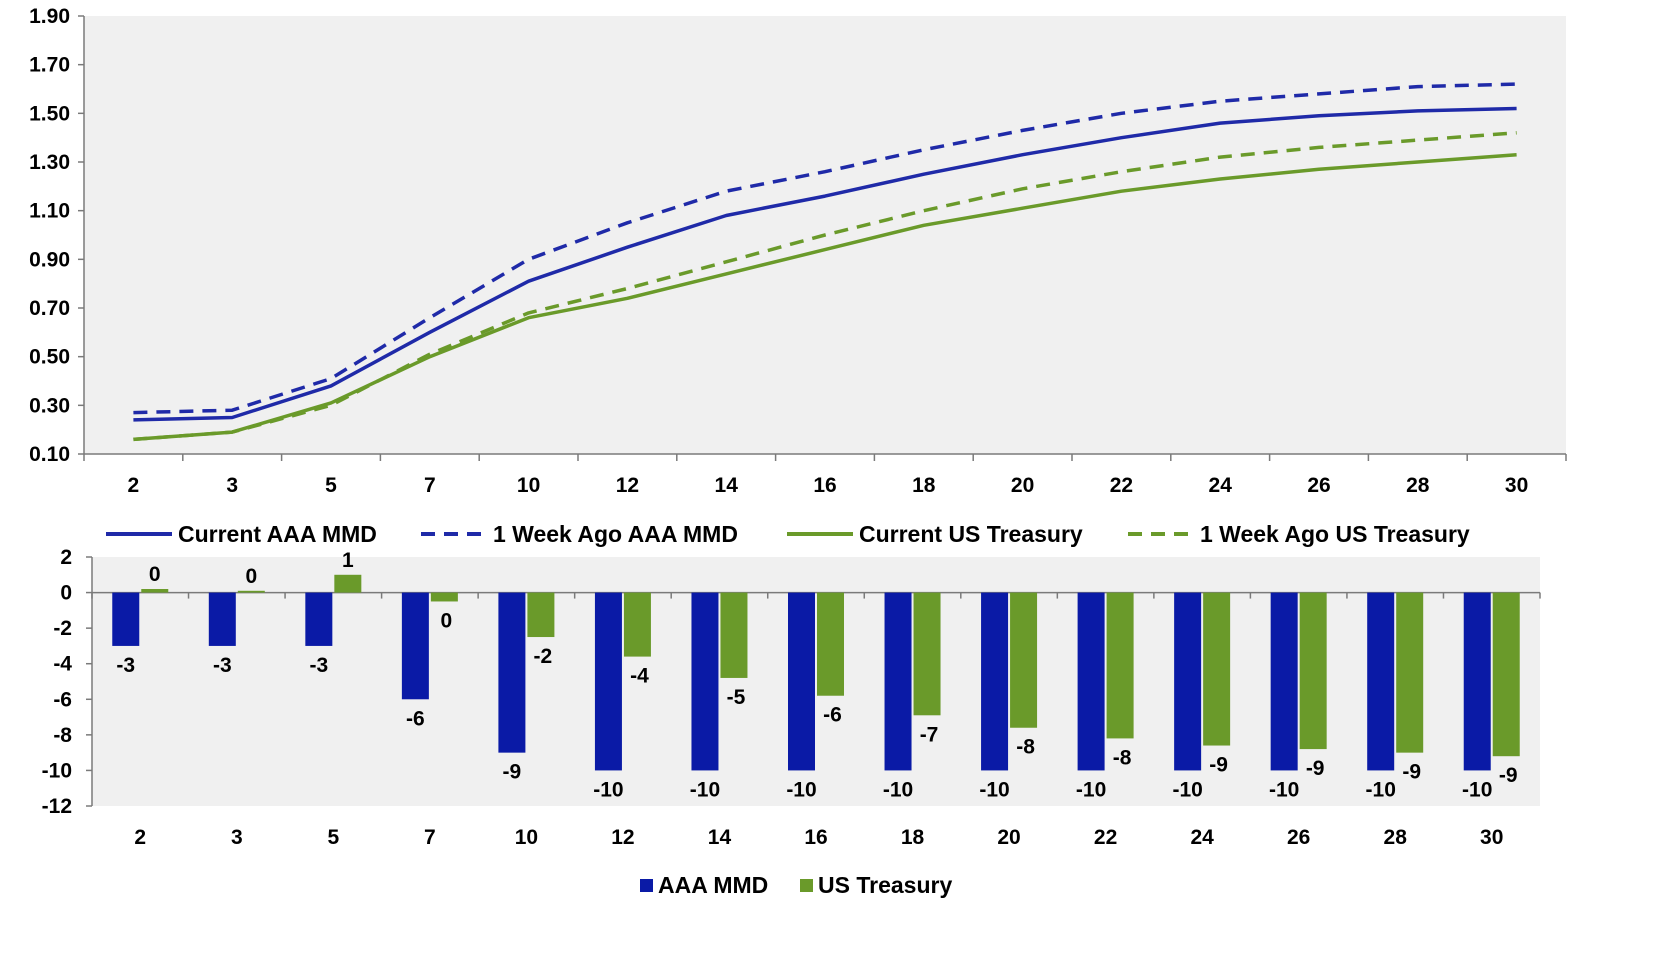  Describe the element at coordinates (832, 715) in the screenshot. I see `data-label-1: -6` at that location.